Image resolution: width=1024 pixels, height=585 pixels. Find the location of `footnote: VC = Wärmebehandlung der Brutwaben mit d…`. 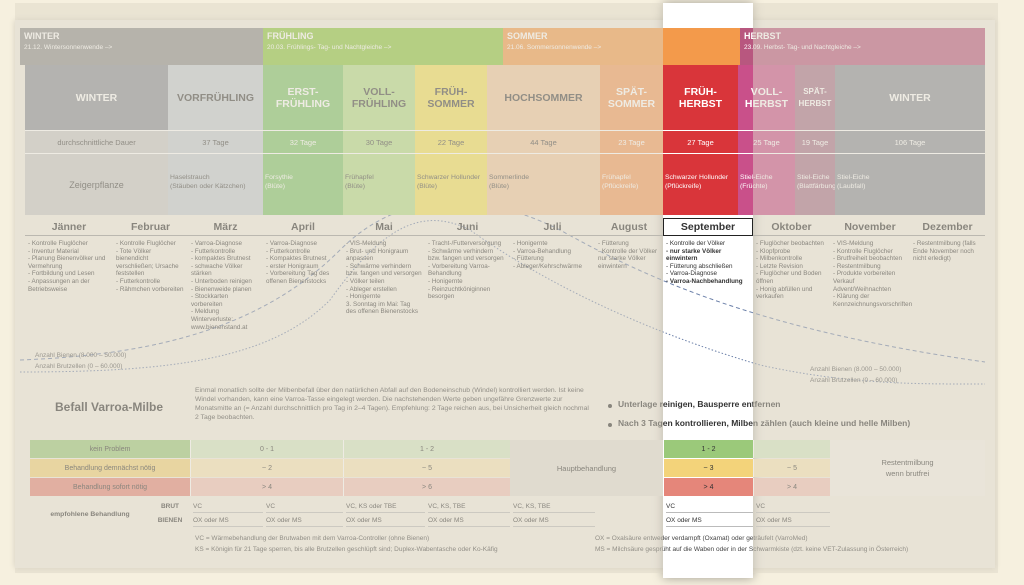

footnote: VC = Wärmebehandlung der Brutwaben mit d… is located at coordinates (312, 538).